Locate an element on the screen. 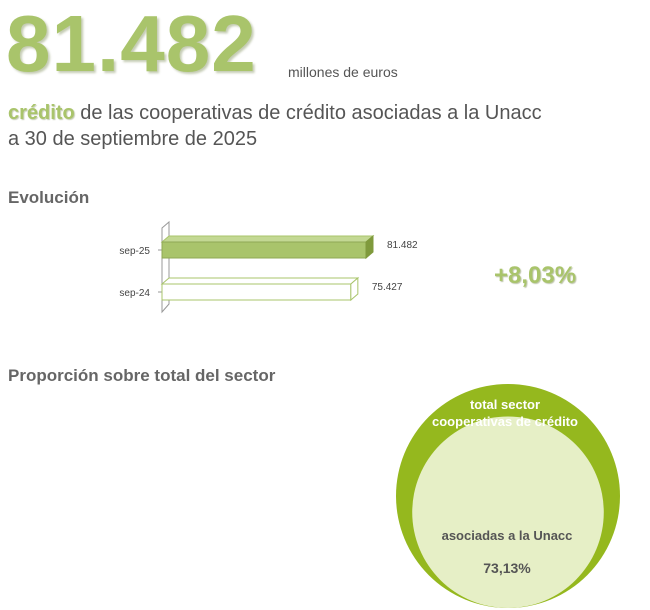 The image size is (650, 610). growth-percentage: +8,03% is located at coordinates (535, 275).